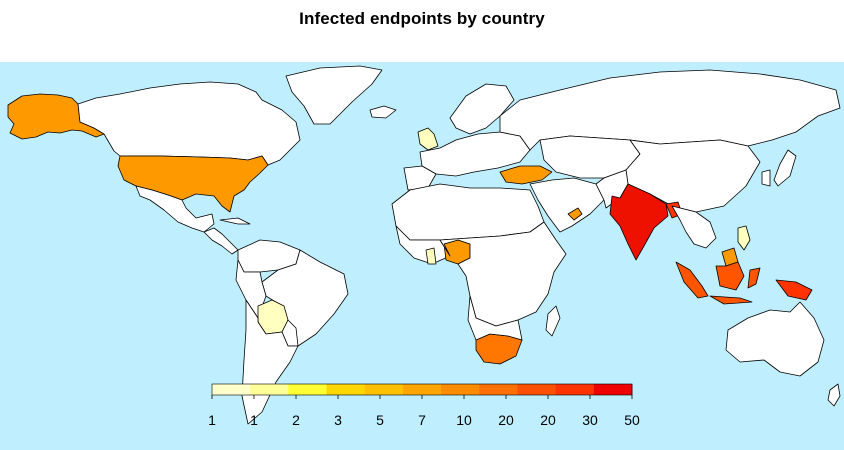 The width and height of the screenshot is (844, 450). I want to click on country-alaska, so click(56, 116).